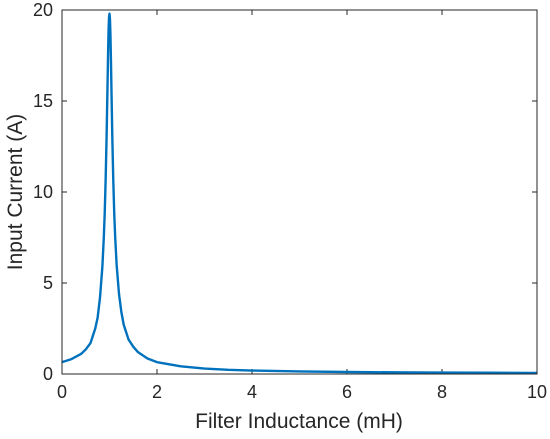 Image resolution: width=550 pixels, height=439 pixels. What do you see at coordinates (537, 392) in the screenshot?
I see `x-tick-label: 10` at bounding box center [537, 392].